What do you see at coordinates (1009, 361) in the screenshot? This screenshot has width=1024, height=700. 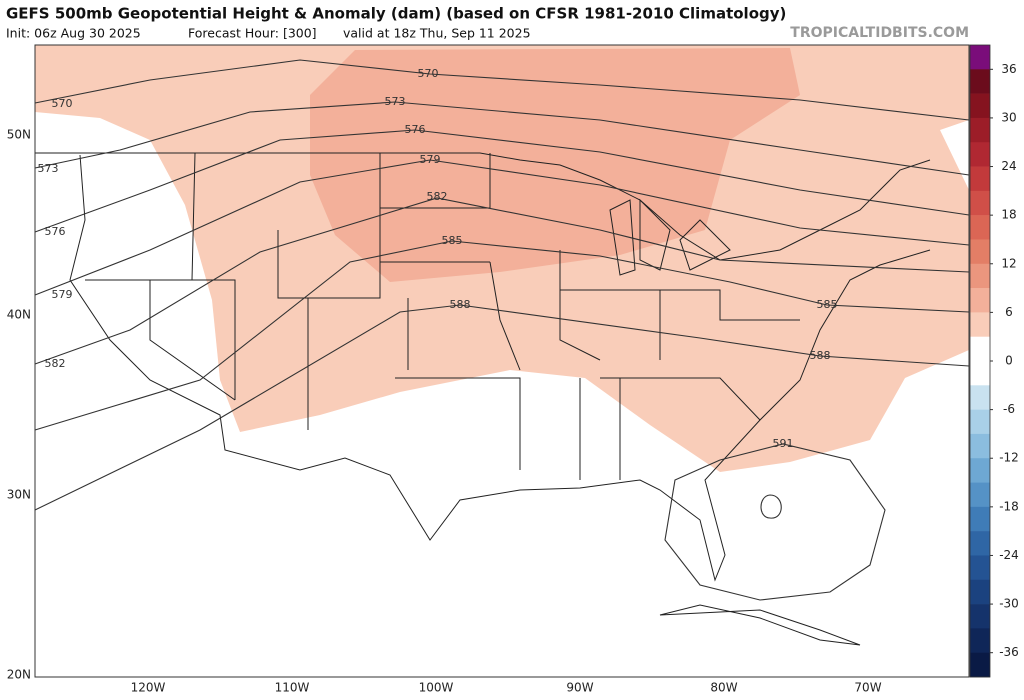 I see `colorbar-label: 0` at bounding box center [1009, 361].